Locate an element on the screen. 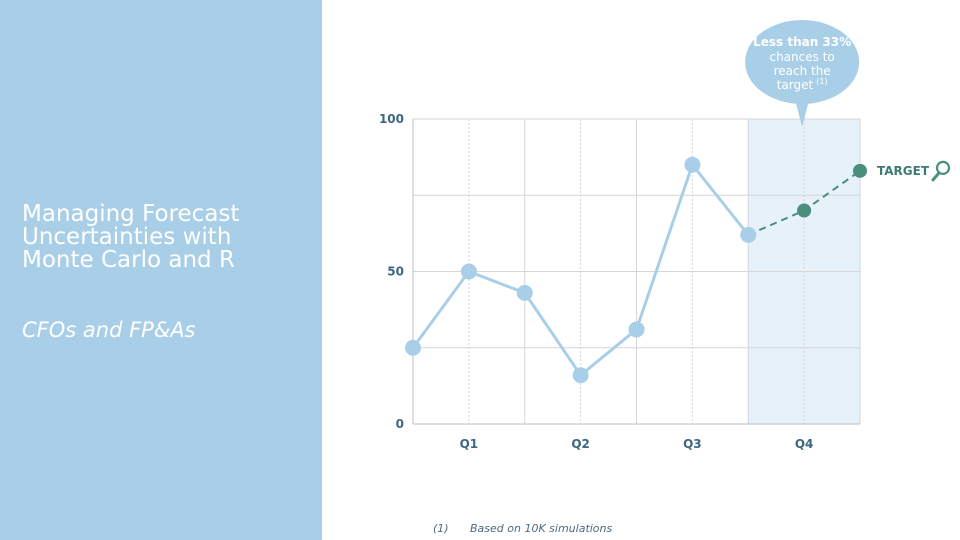 The image size is (960, 540). annotation-line: reach the is located at coordinates (802, 71).